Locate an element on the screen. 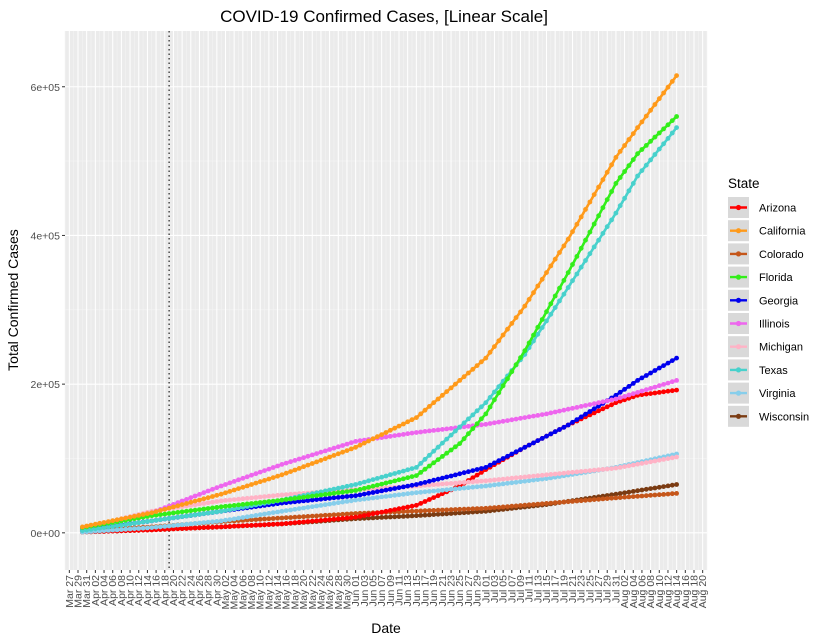  x-tick-label: Jun 09 is located at coordinates (391, 591).